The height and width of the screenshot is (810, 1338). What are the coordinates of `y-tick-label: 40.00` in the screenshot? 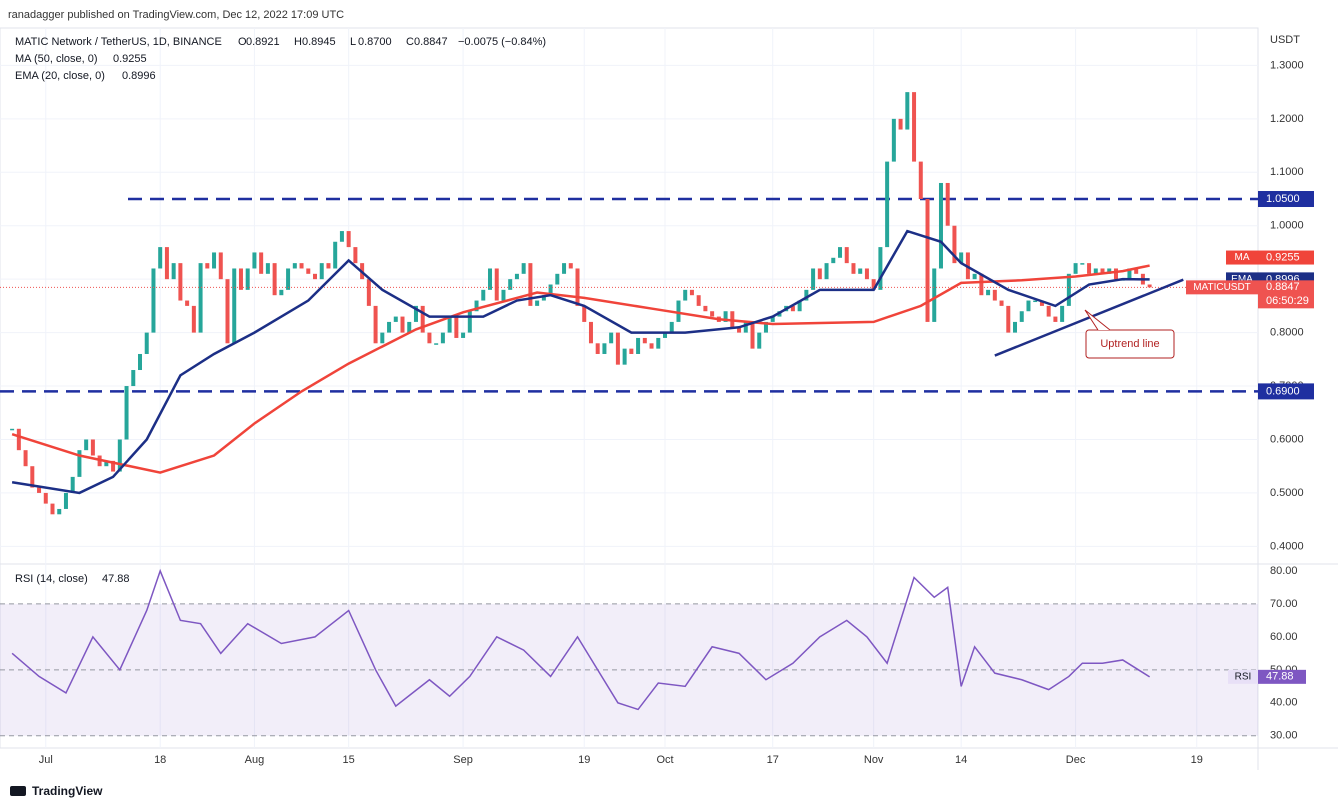 It's located at (1284, 703).